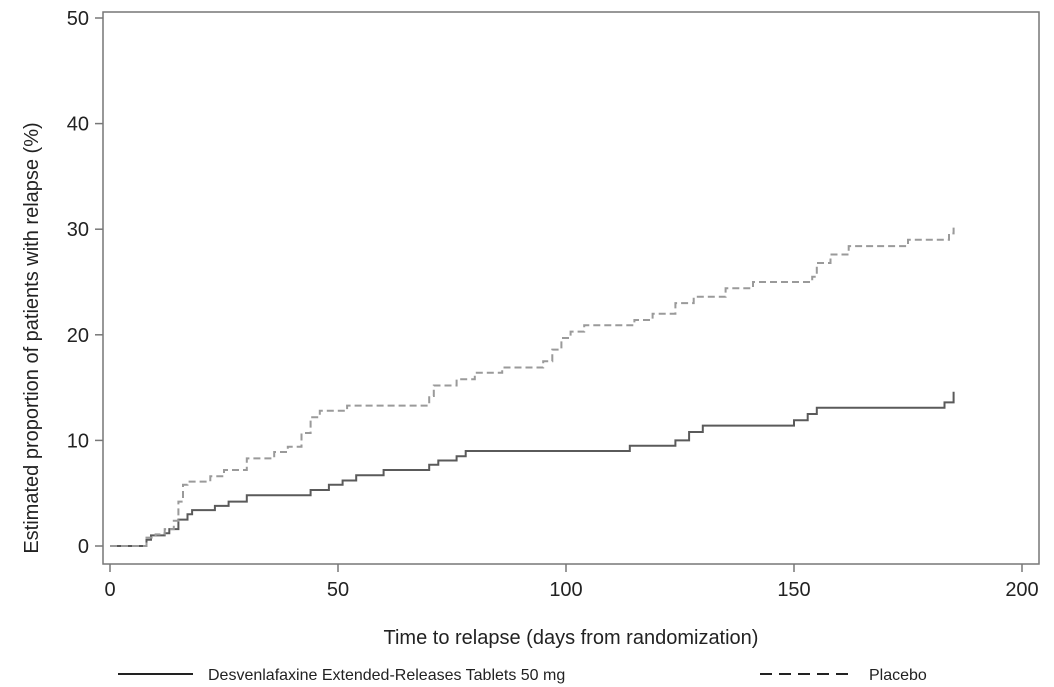 The height and width of the screenshot is (687, 1054). I want to click on x-axis: 0 50 100 150 200, so click(571, 582).